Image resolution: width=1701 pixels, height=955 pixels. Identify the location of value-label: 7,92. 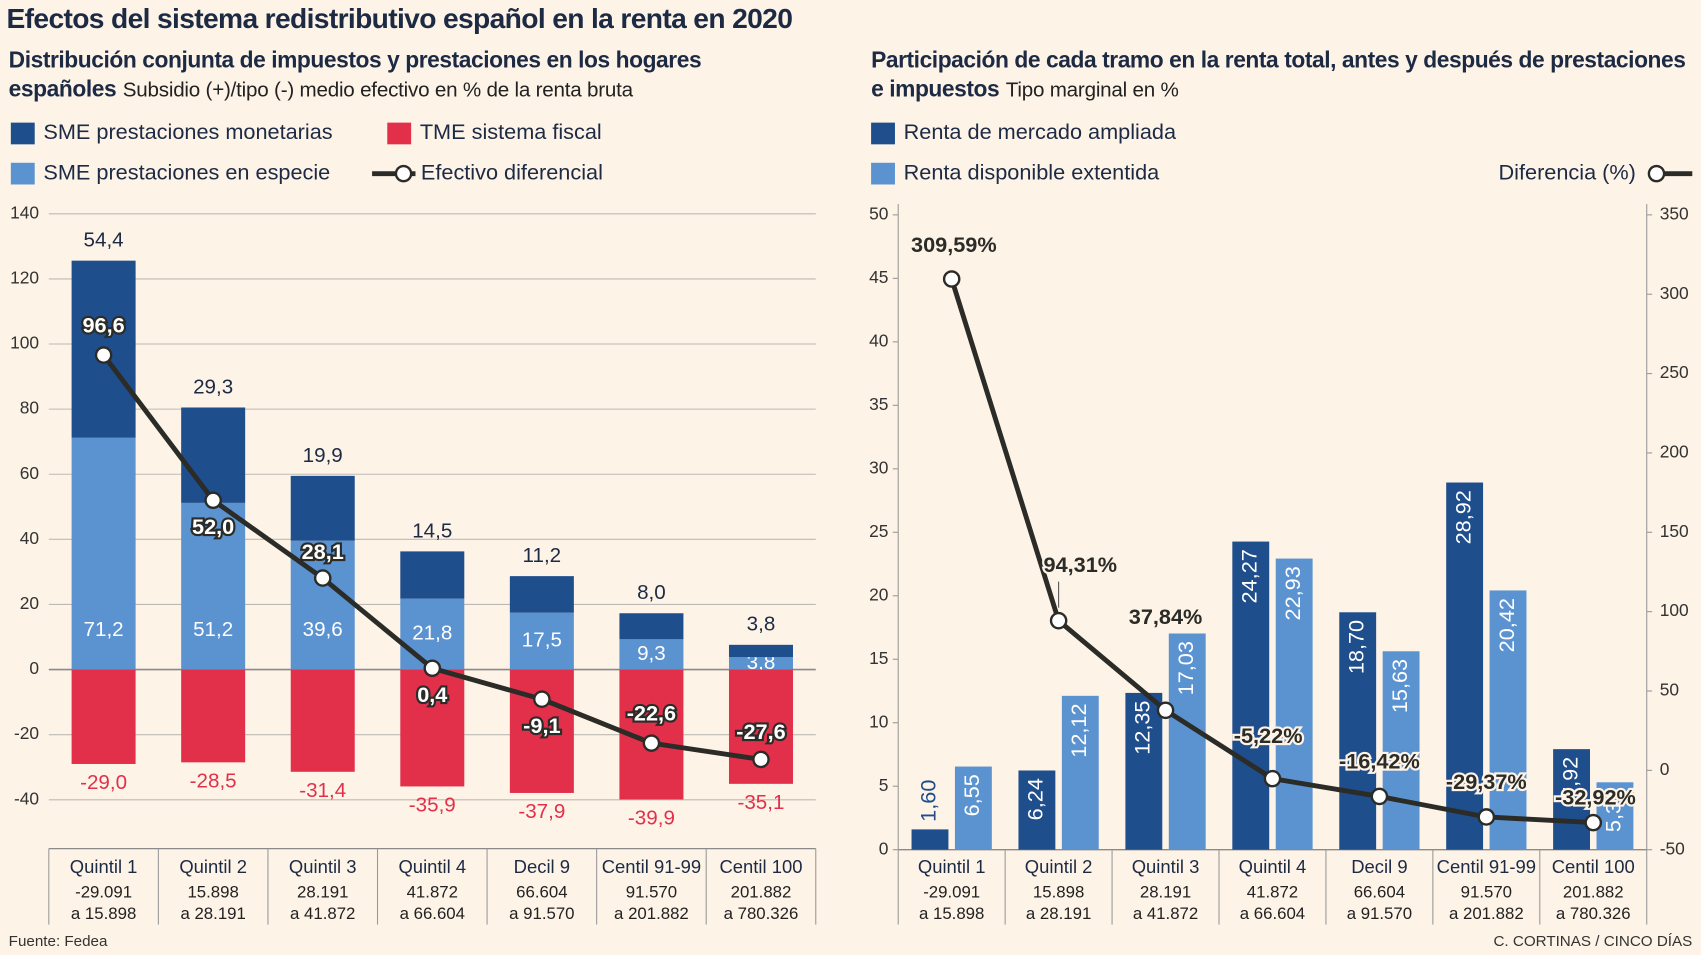
(1569, 778).